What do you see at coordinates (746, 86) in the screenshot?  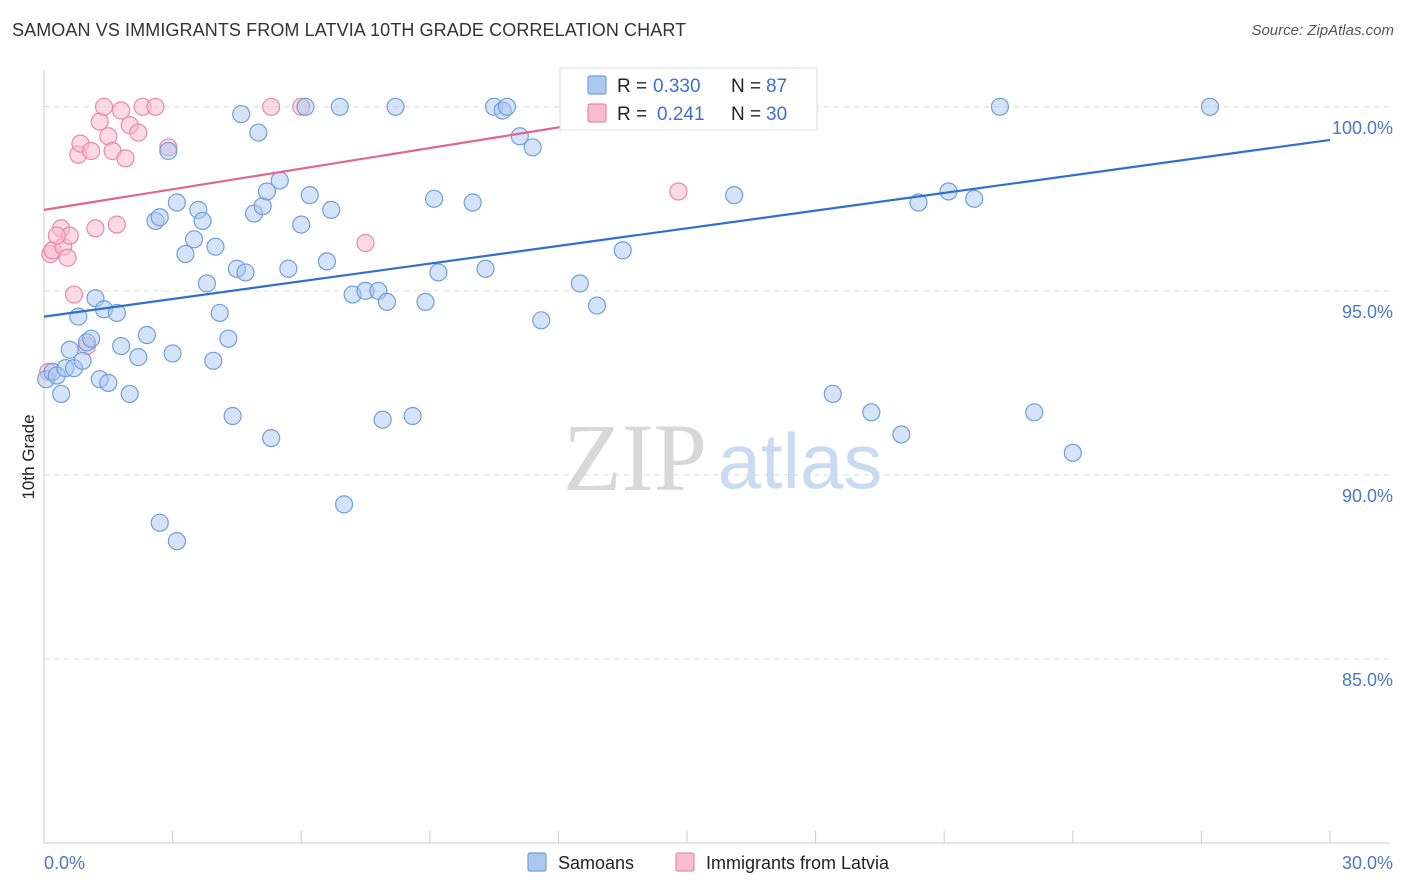 I see `samoans-n-label: N =` at bounding box center [746, 86].